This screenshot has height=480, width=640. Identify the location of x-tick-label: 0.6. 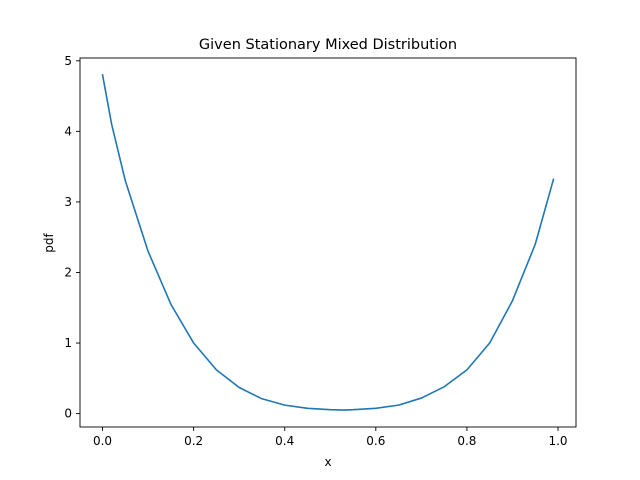
(375, 441).